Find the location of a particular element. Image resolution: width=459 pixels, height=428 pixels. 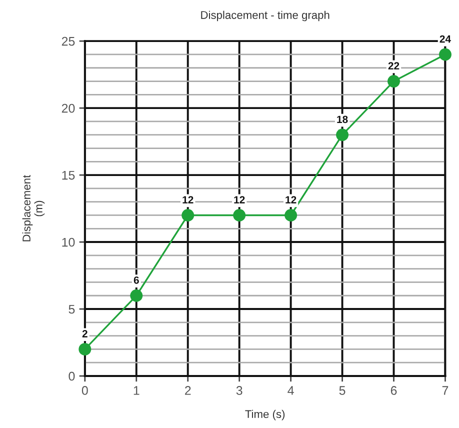

chart-title: Displacement - time graph is located at coordinates (265, 16).